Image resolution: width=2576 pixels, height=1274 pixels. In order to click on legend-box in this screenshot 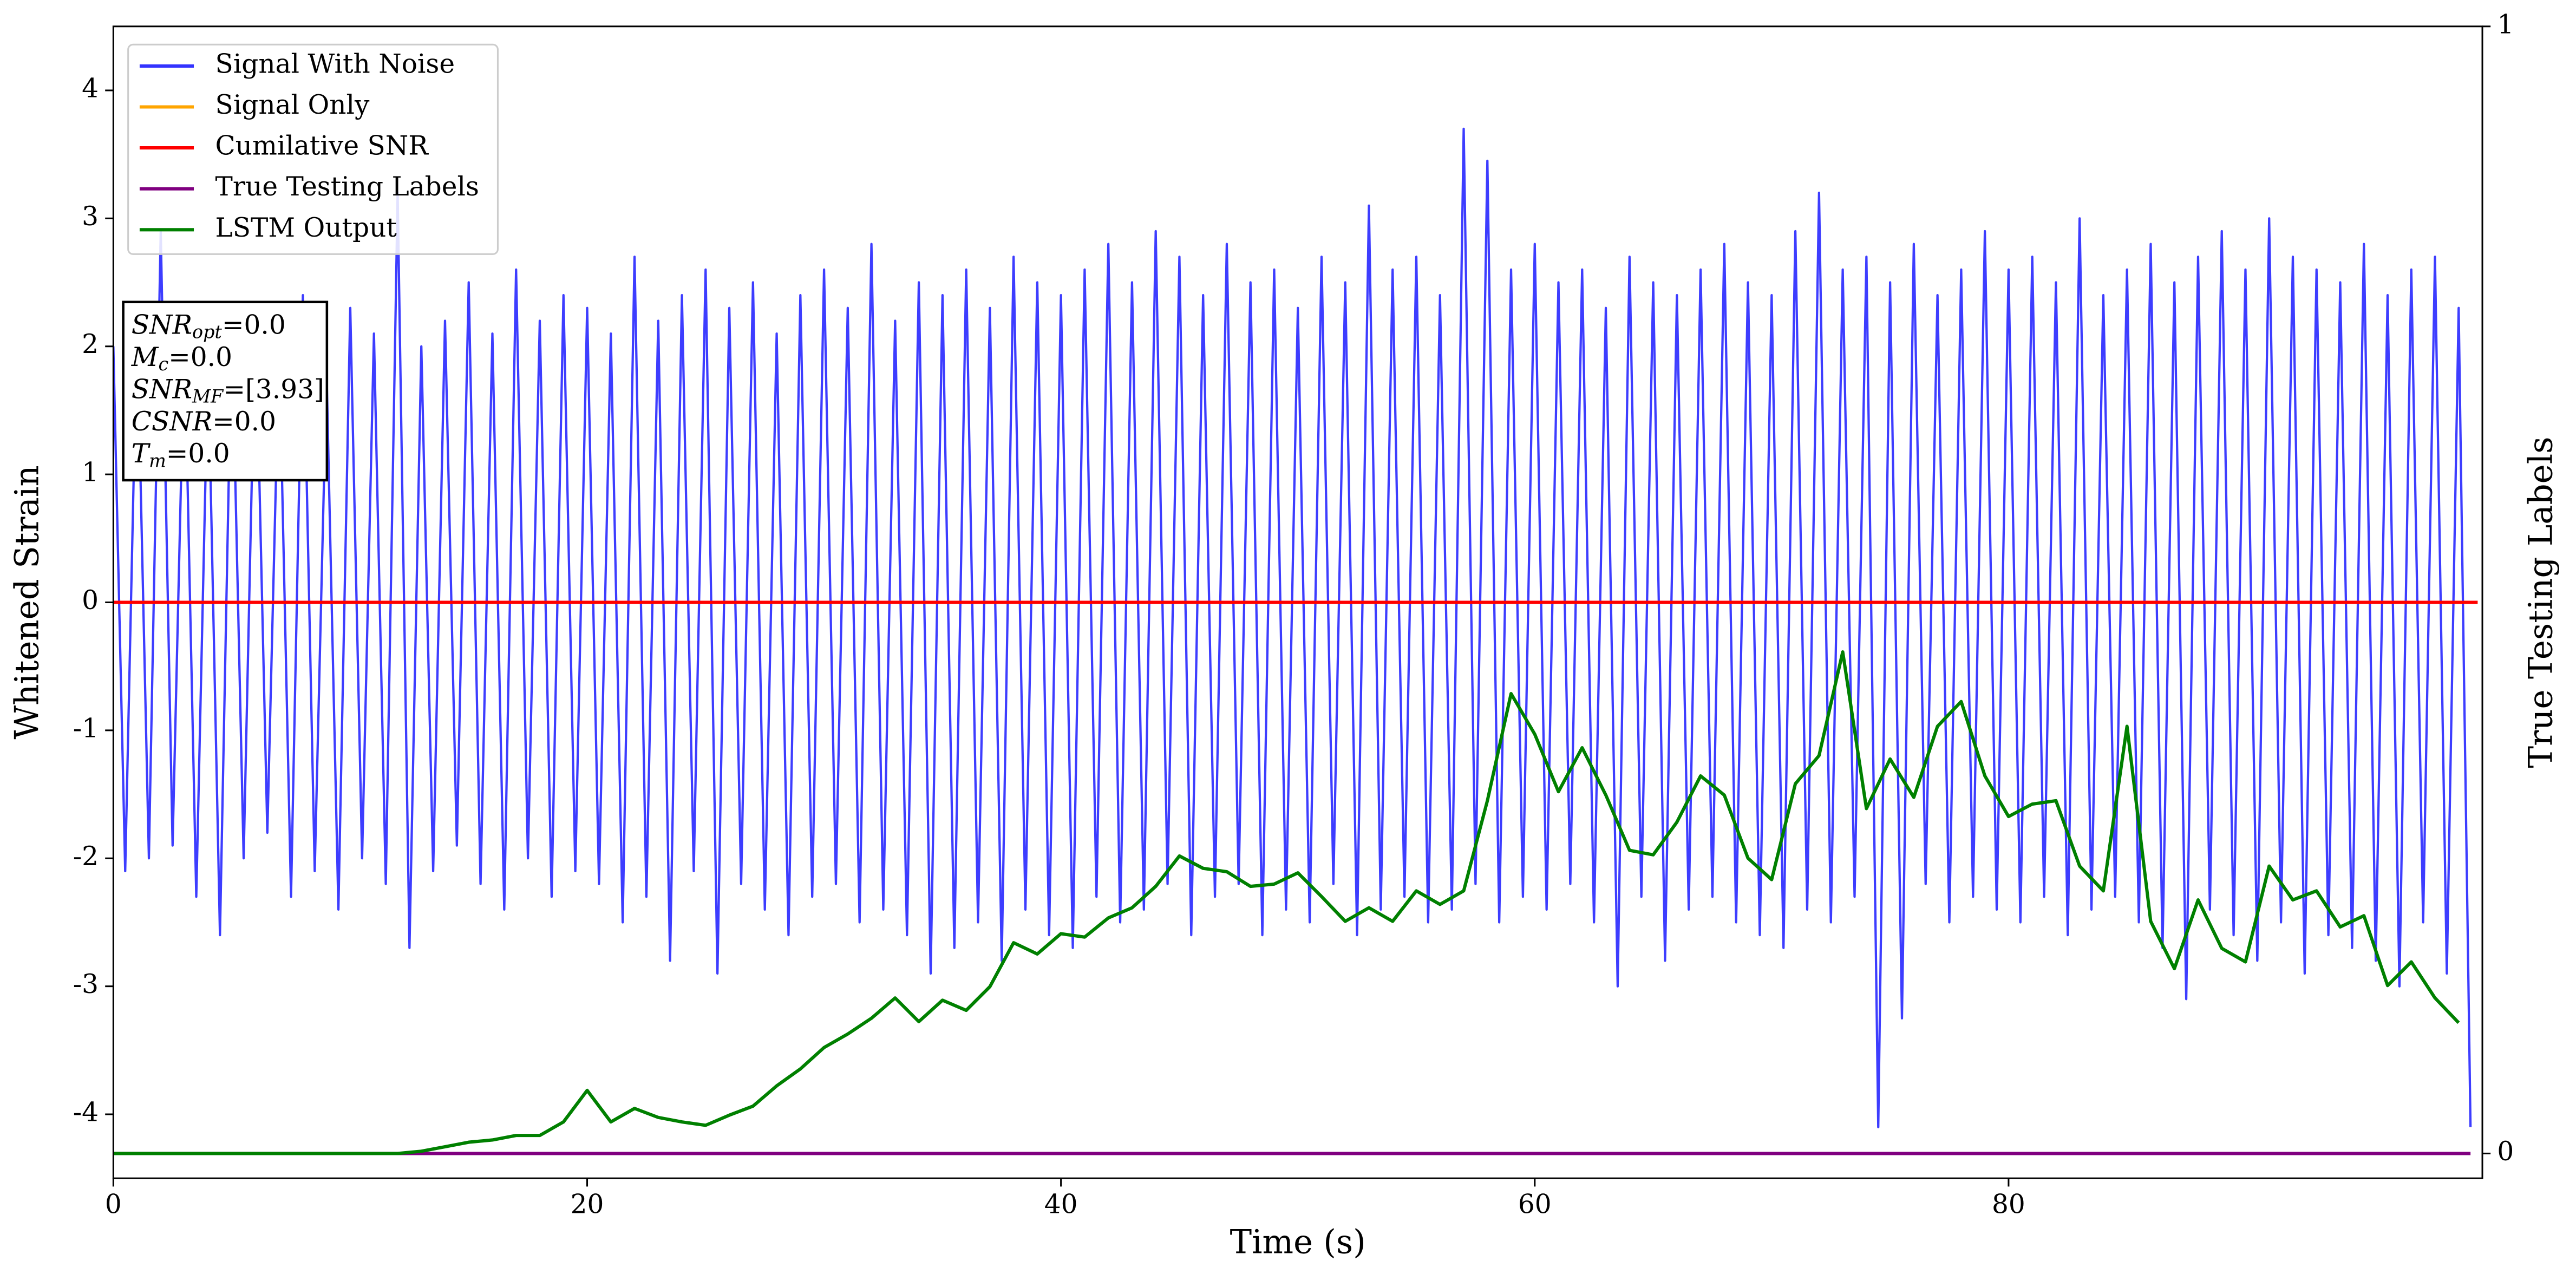, I will do `click(313, 149)`.